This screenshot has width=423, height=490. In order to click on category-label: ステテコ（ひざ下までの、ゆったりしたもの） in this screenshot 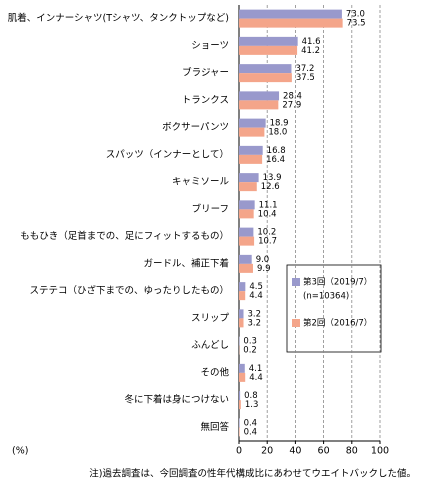, I will do `click(129, 291)`.